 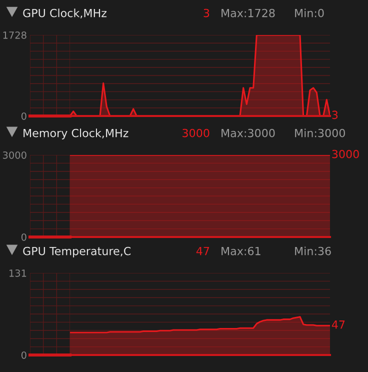 What do you see at coordinates (320, 133) in the screenshot?
I see `text: Min:3000` at bounding box center [320, 133].